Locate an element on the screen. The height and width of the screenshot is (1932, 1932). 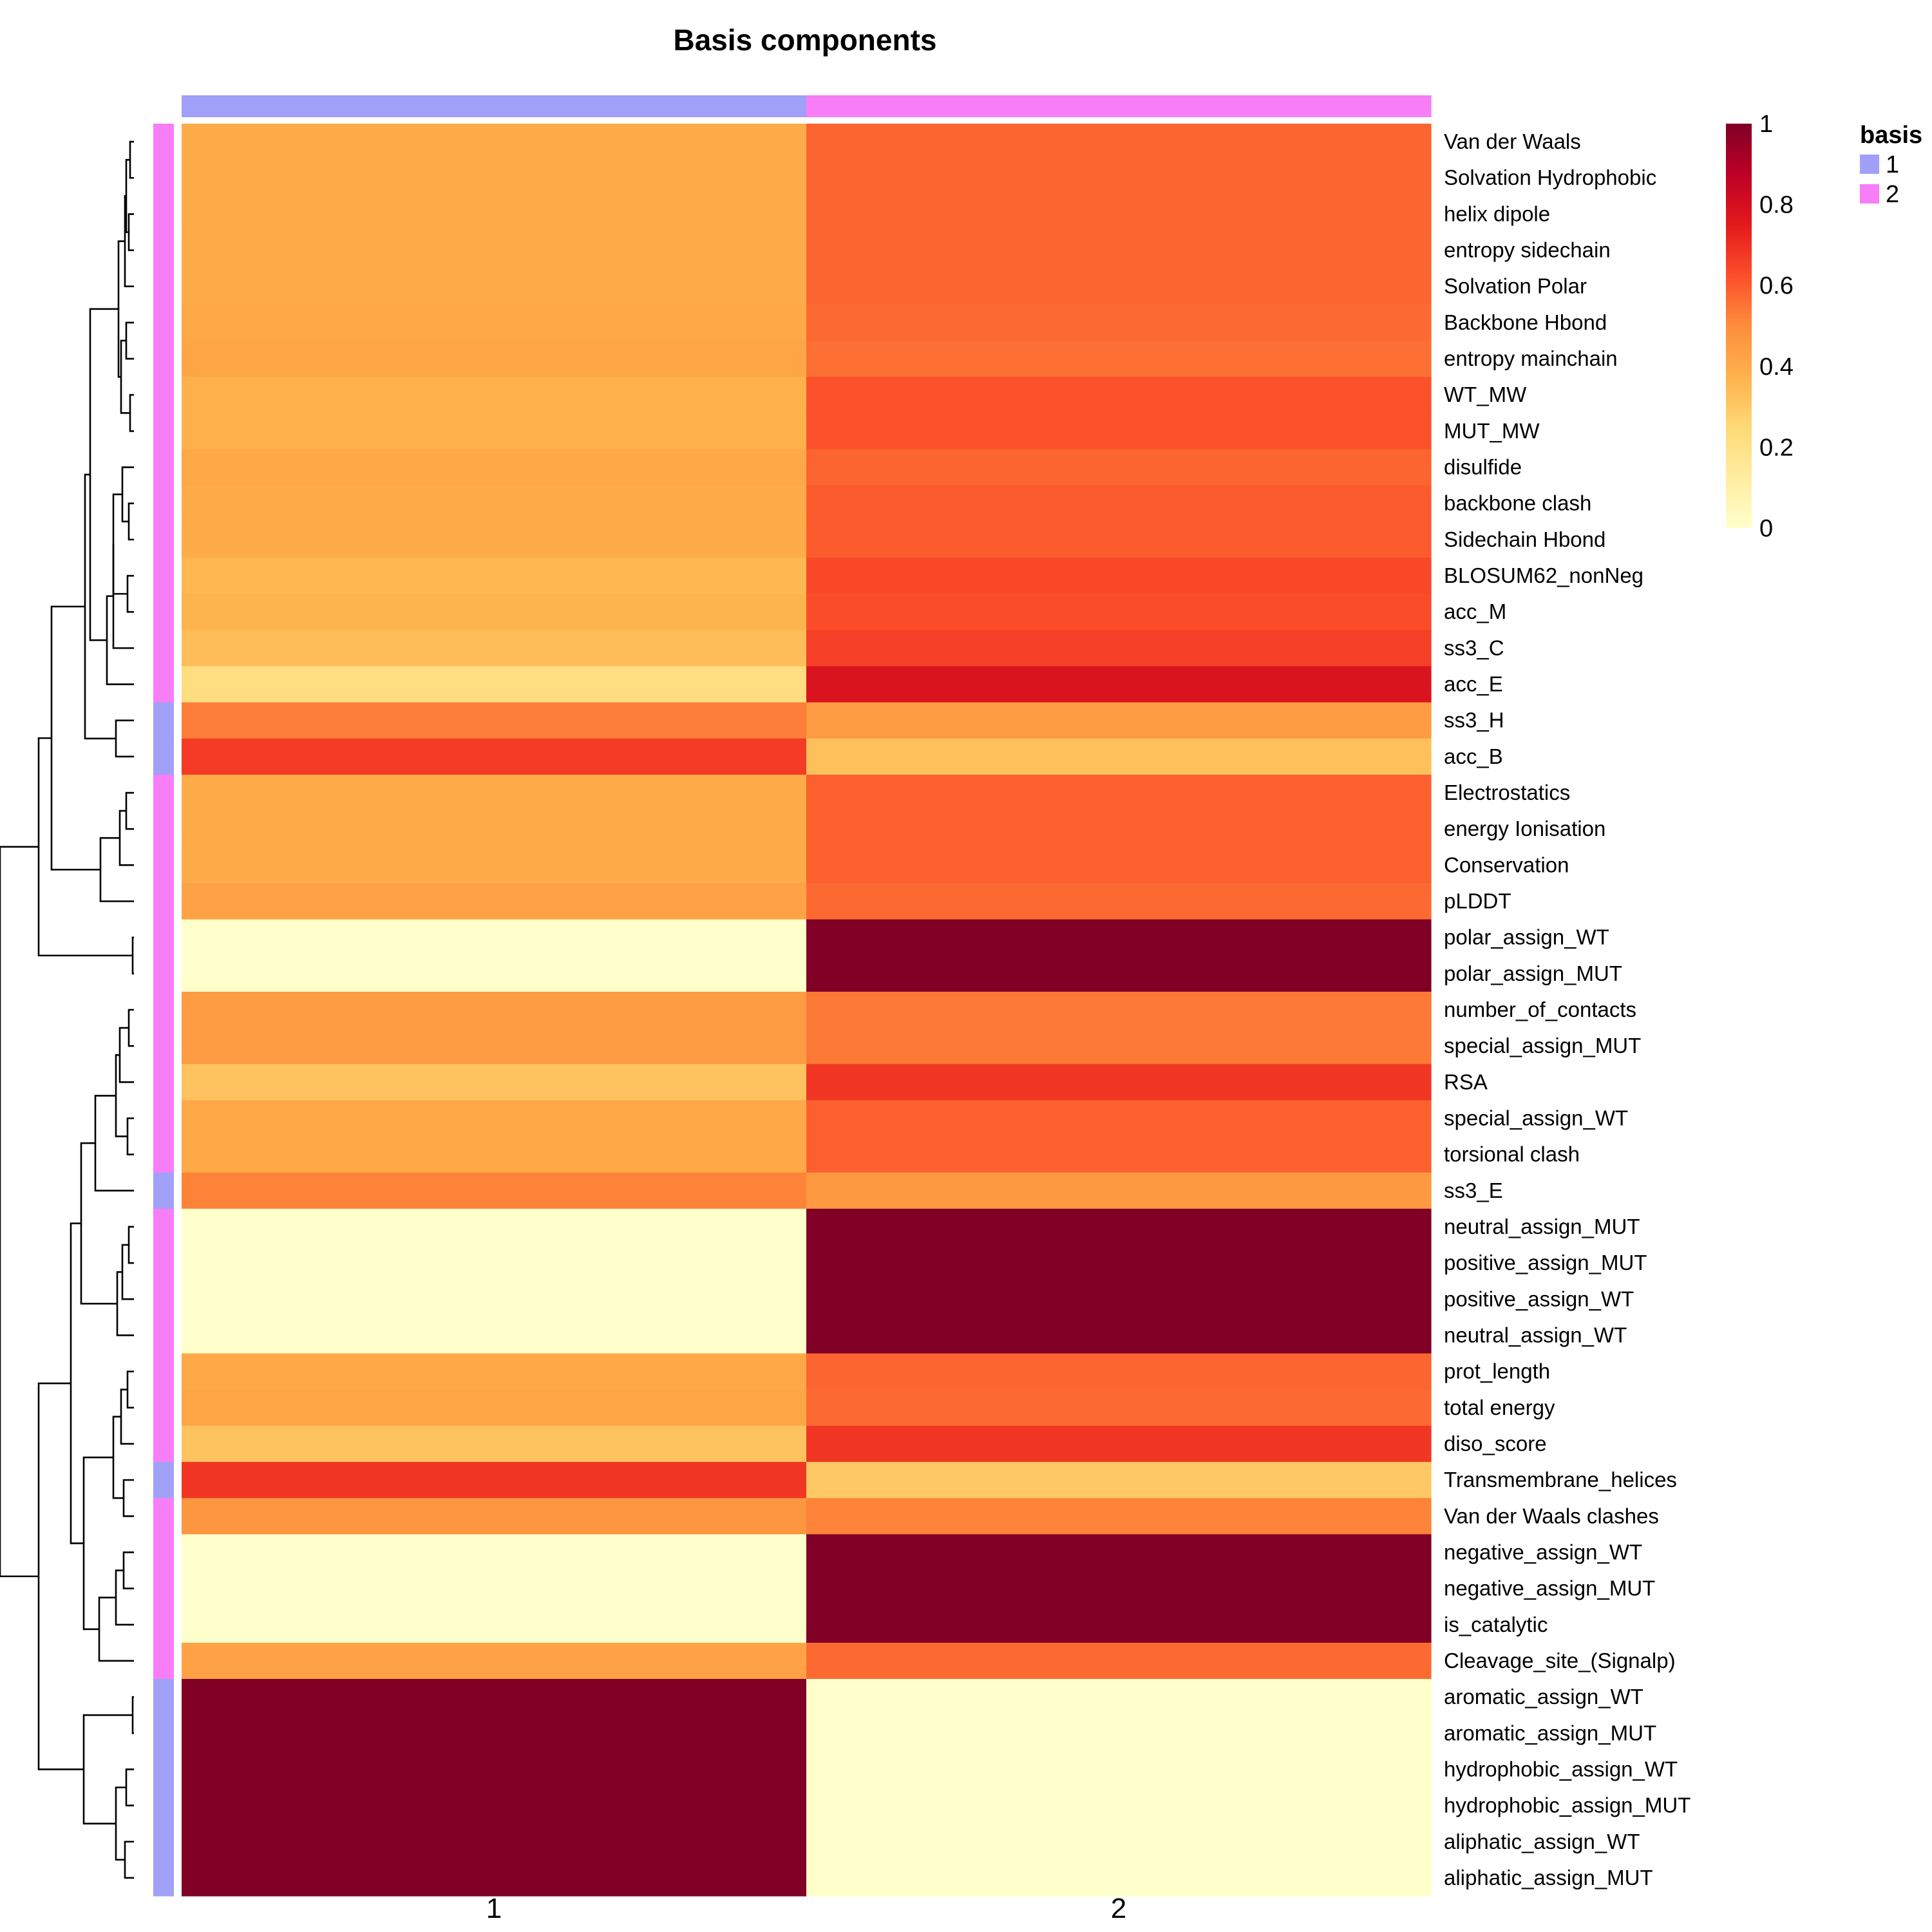
row-label: diso_score is located at coordinates (1496, 1444).